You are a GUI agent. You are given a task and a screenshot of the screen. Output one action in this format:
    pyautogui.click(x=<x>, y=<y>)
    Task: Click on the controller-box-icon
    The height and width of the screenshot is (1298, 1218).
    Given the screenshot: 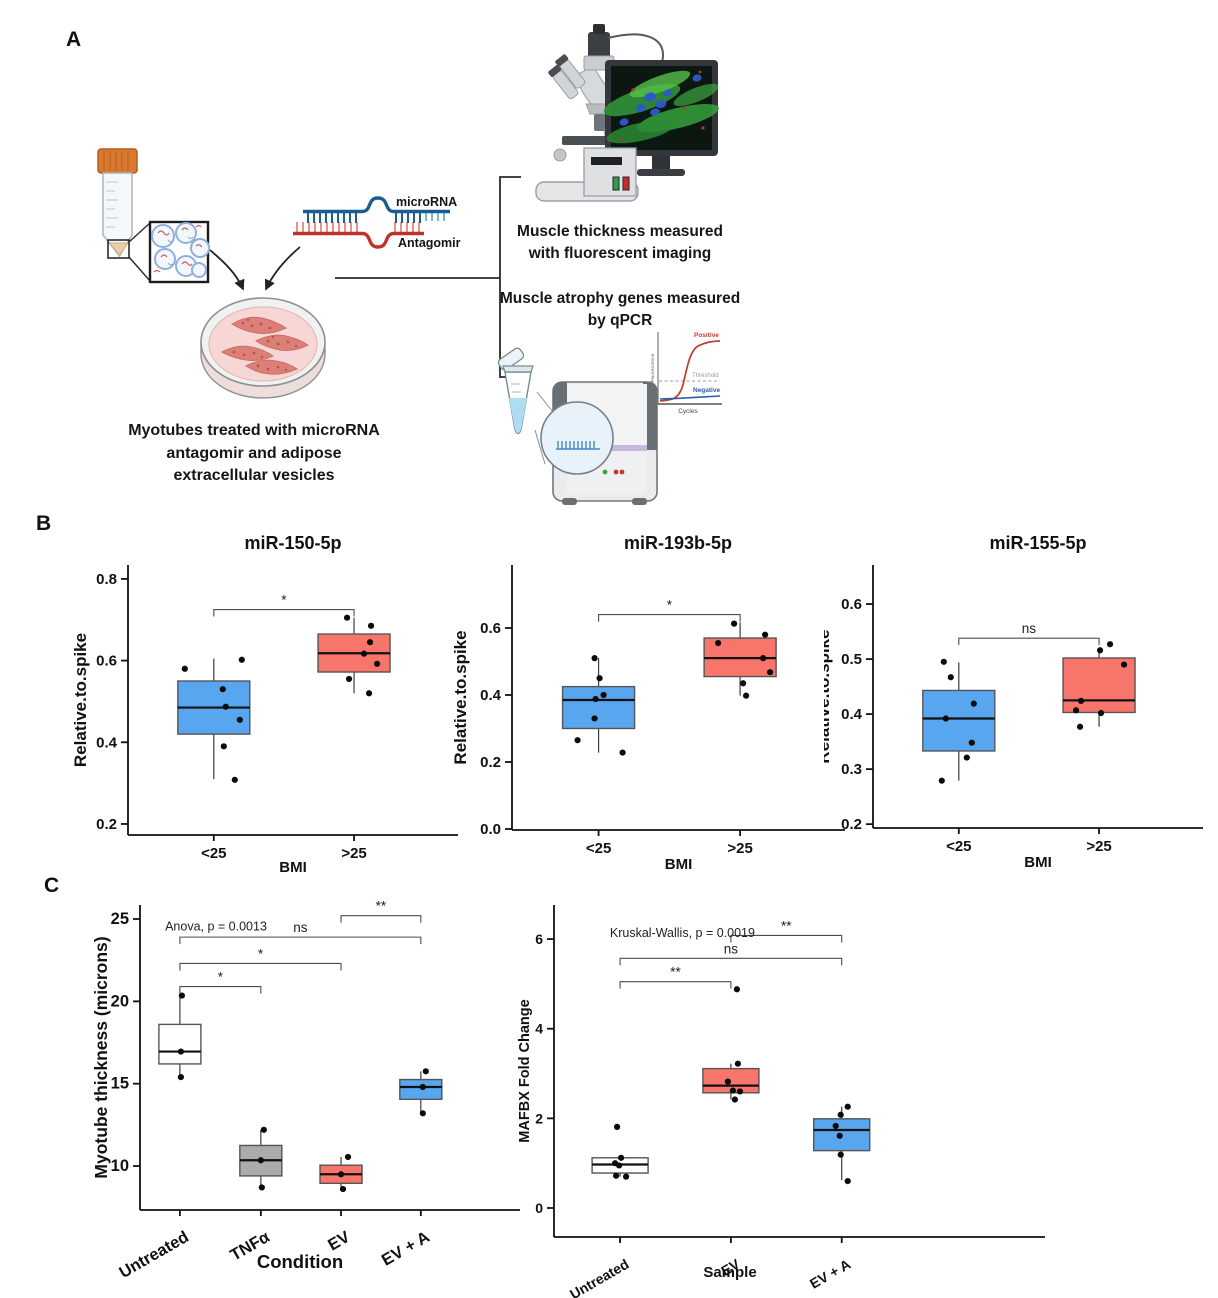 What is the action you would take?
    pyautogui.click(x=610, y=172)
    